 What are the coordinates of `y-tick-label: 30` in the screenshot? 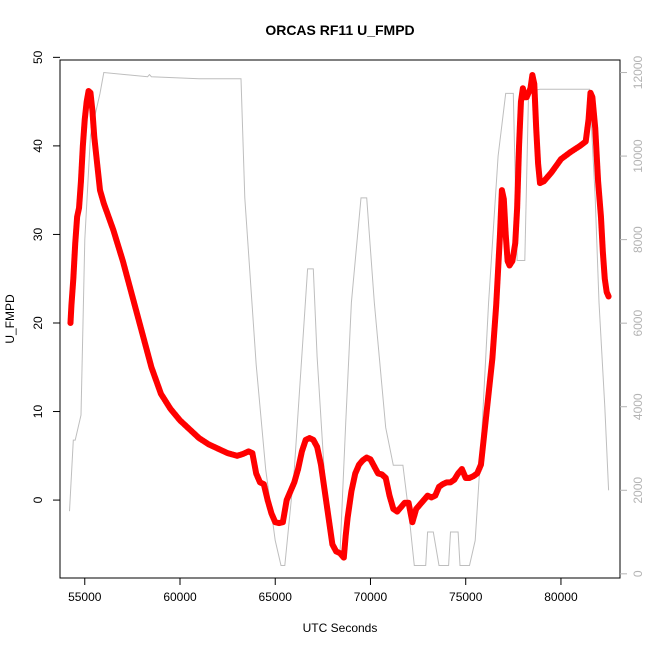 It's located at (38, 234).